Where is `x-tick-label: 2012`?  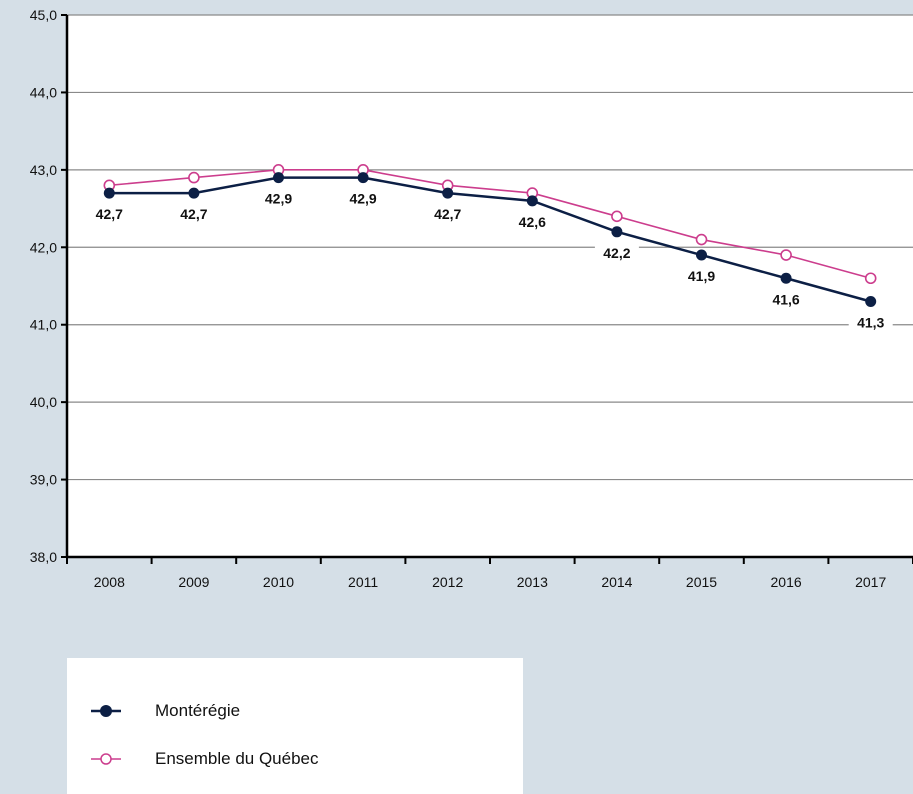
x-tick-label: 2012 is located at coordinates (447, 582).